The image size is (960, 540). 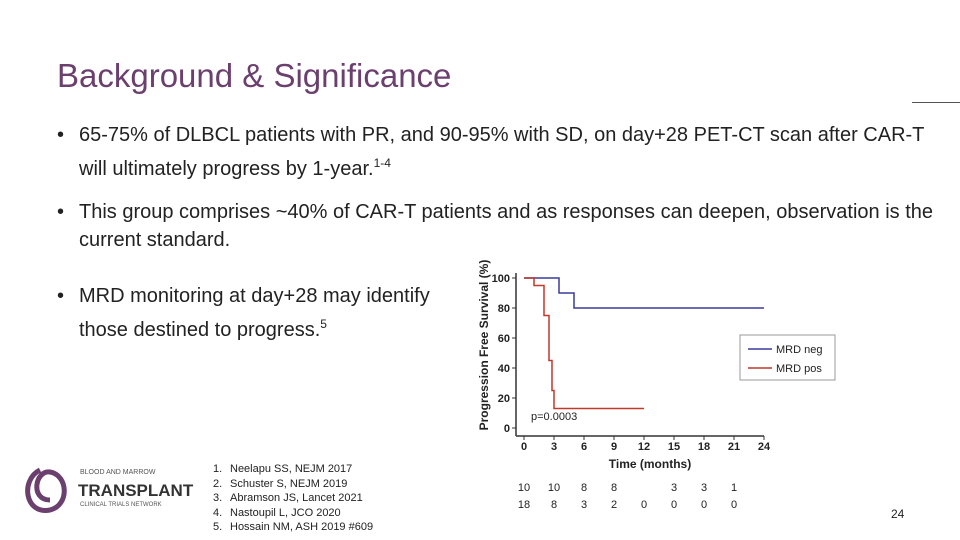 What do you see at coordinates (734, 447) in the screenshot?
I see `x-tick-label: 21` at bounding box center [734, 447].